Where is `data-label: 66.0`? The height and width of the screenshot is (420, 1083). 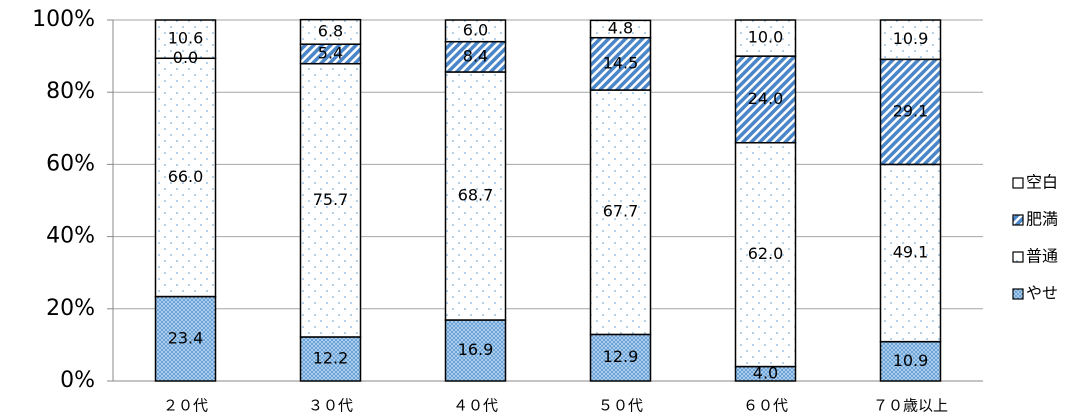
data-label: 66.0 is located at coordinates (186, 176).